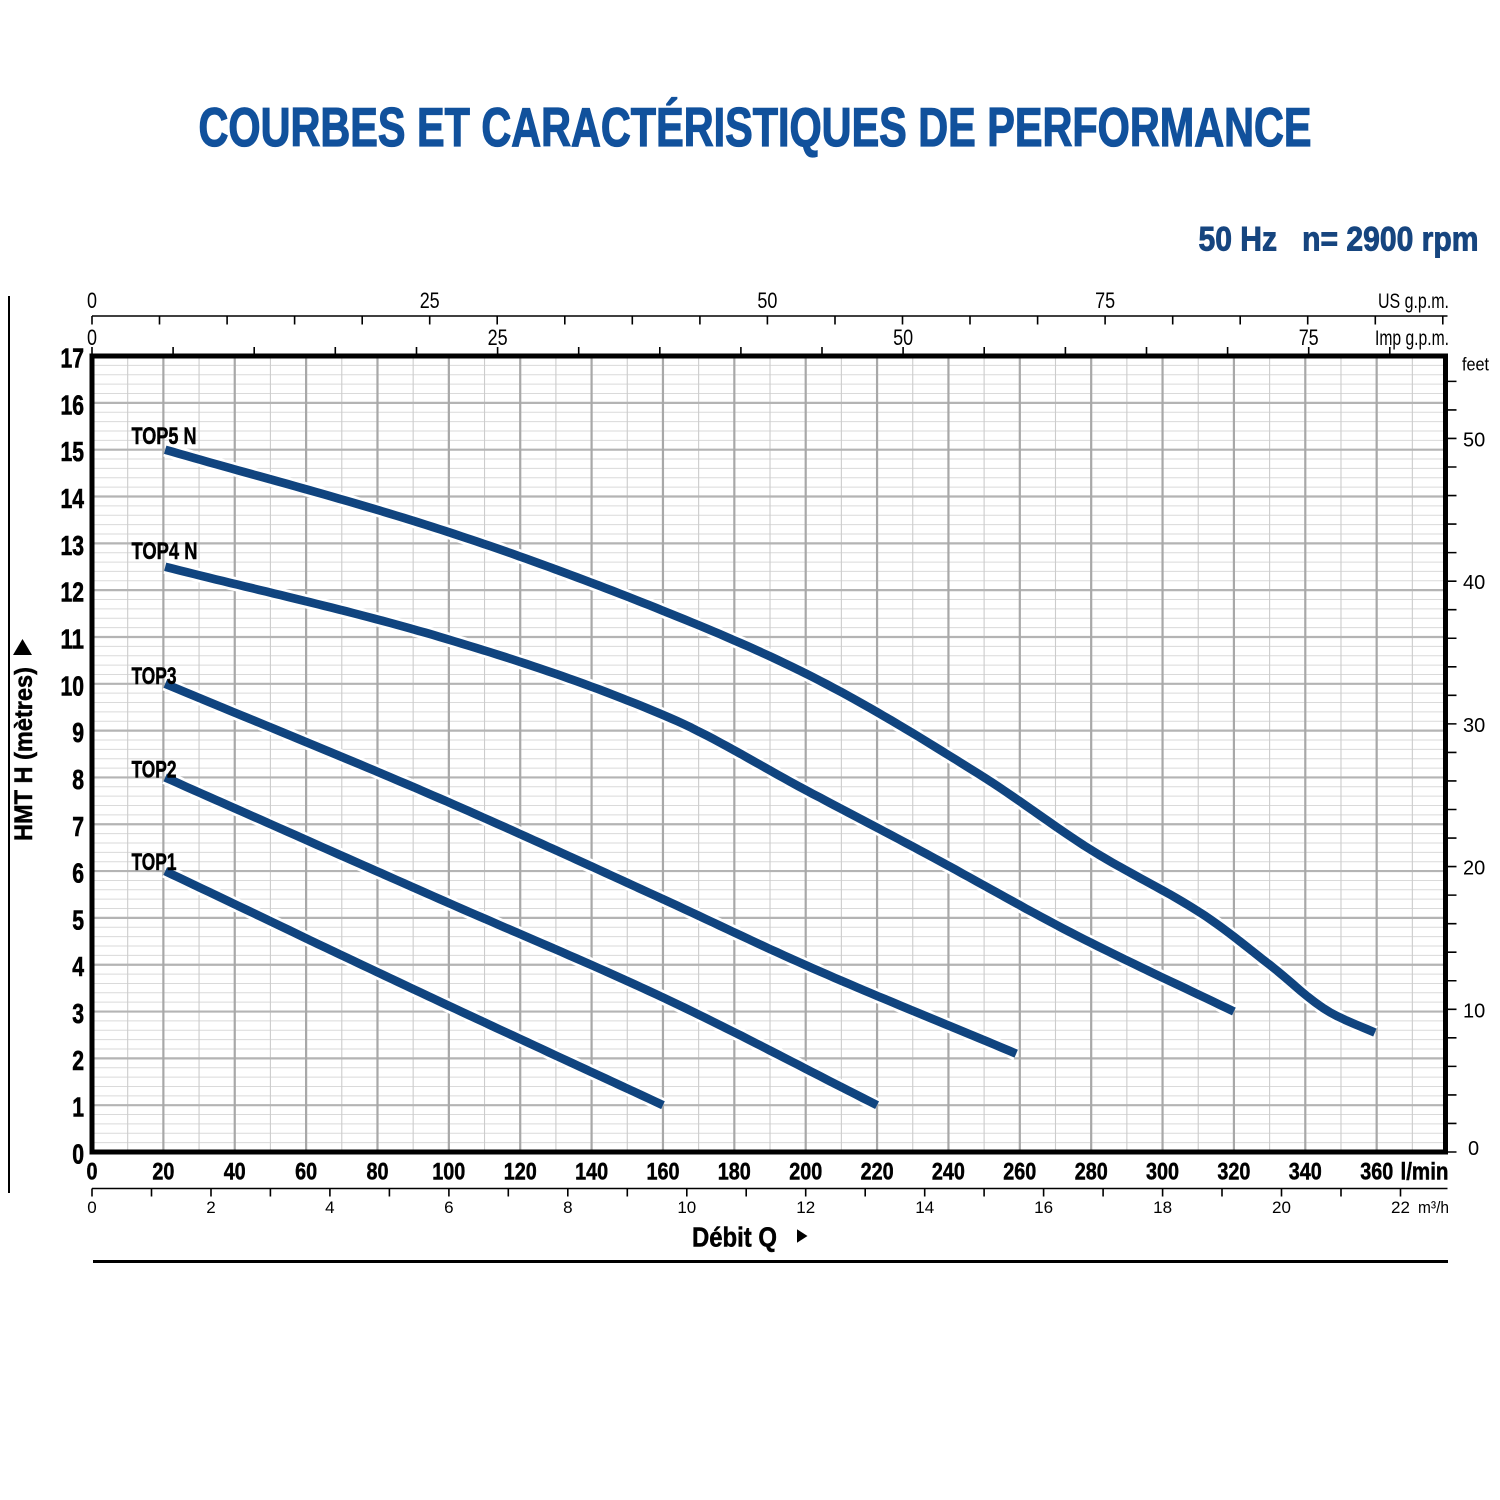 This screenshot has height=1500, width=1500. Describe the element at coordinates (1433, 1207) in the screenshot. I see `svg-text: m³/h` at that location.